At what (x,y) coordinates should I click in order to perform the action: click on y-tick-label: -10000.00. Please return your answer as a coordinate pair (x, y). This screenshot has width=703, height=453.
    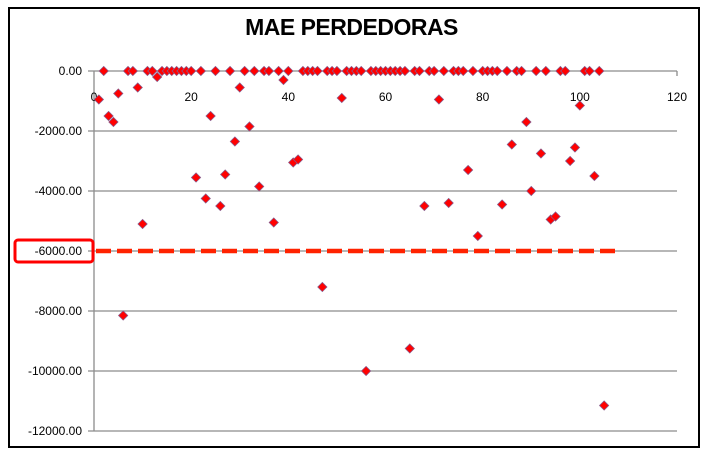
    Looking at the image, I should click on (55, 371).